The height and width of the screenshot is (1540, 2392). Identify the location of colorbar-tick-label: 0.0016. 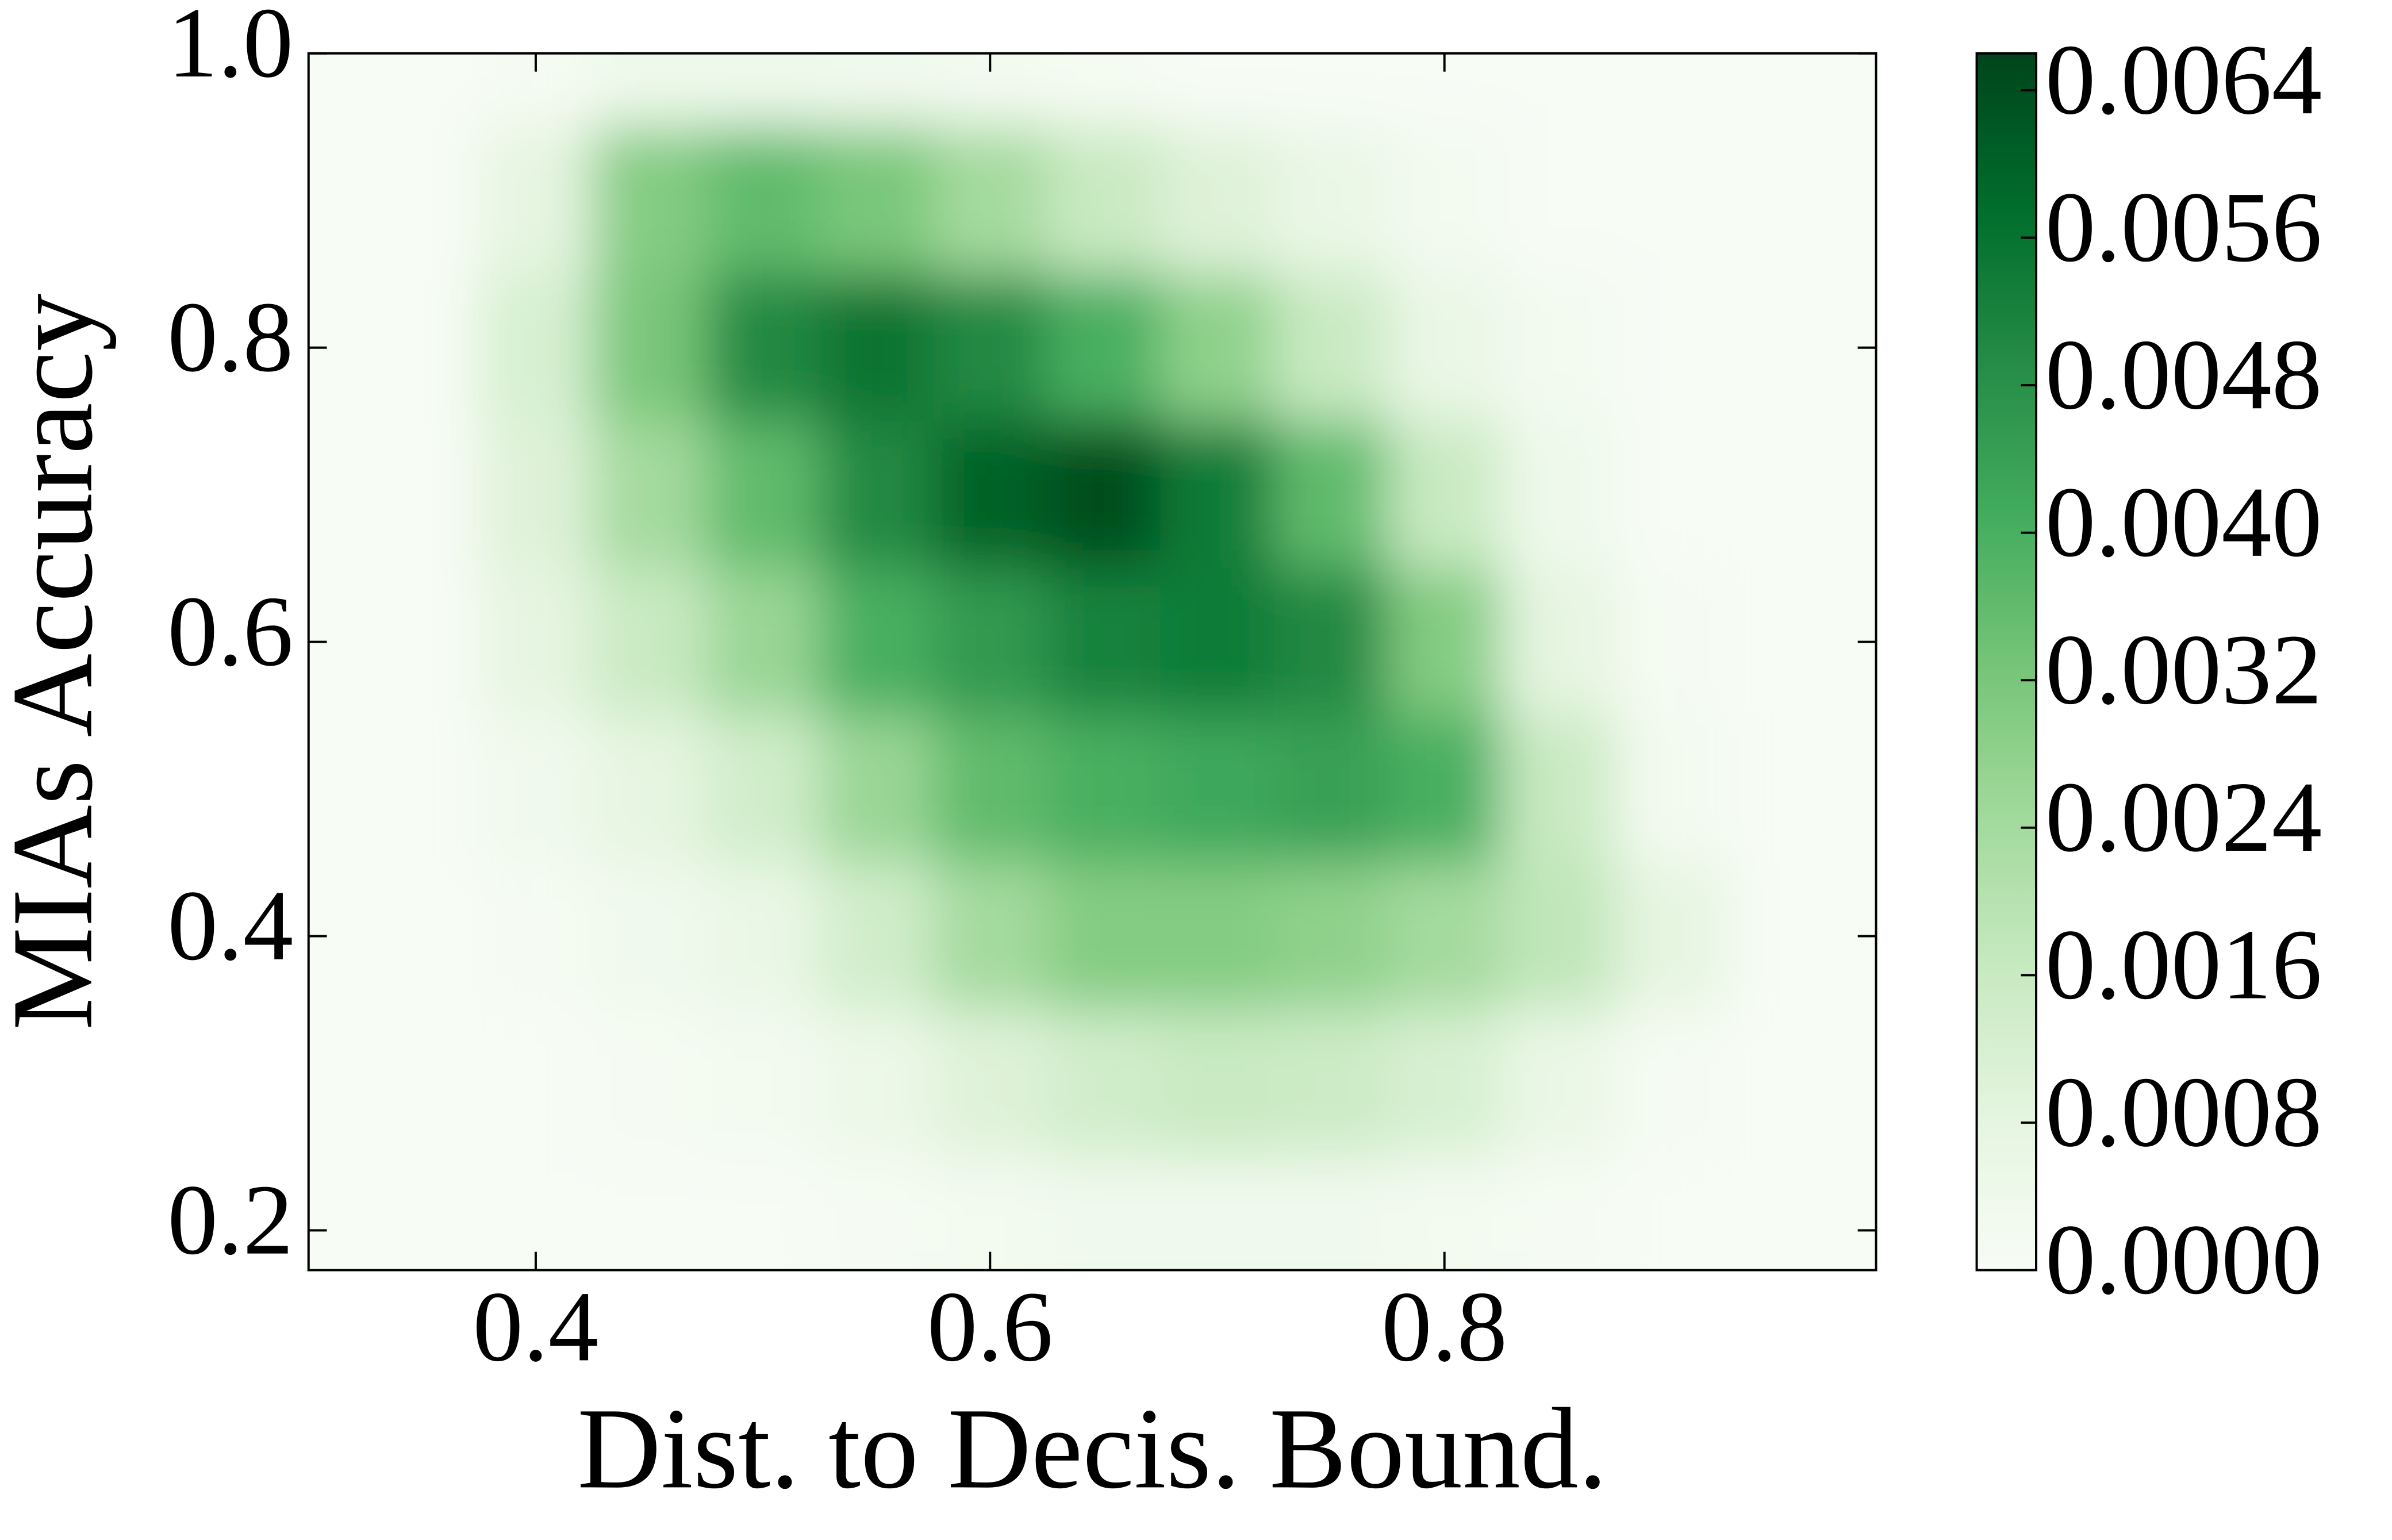
(2183, 964).